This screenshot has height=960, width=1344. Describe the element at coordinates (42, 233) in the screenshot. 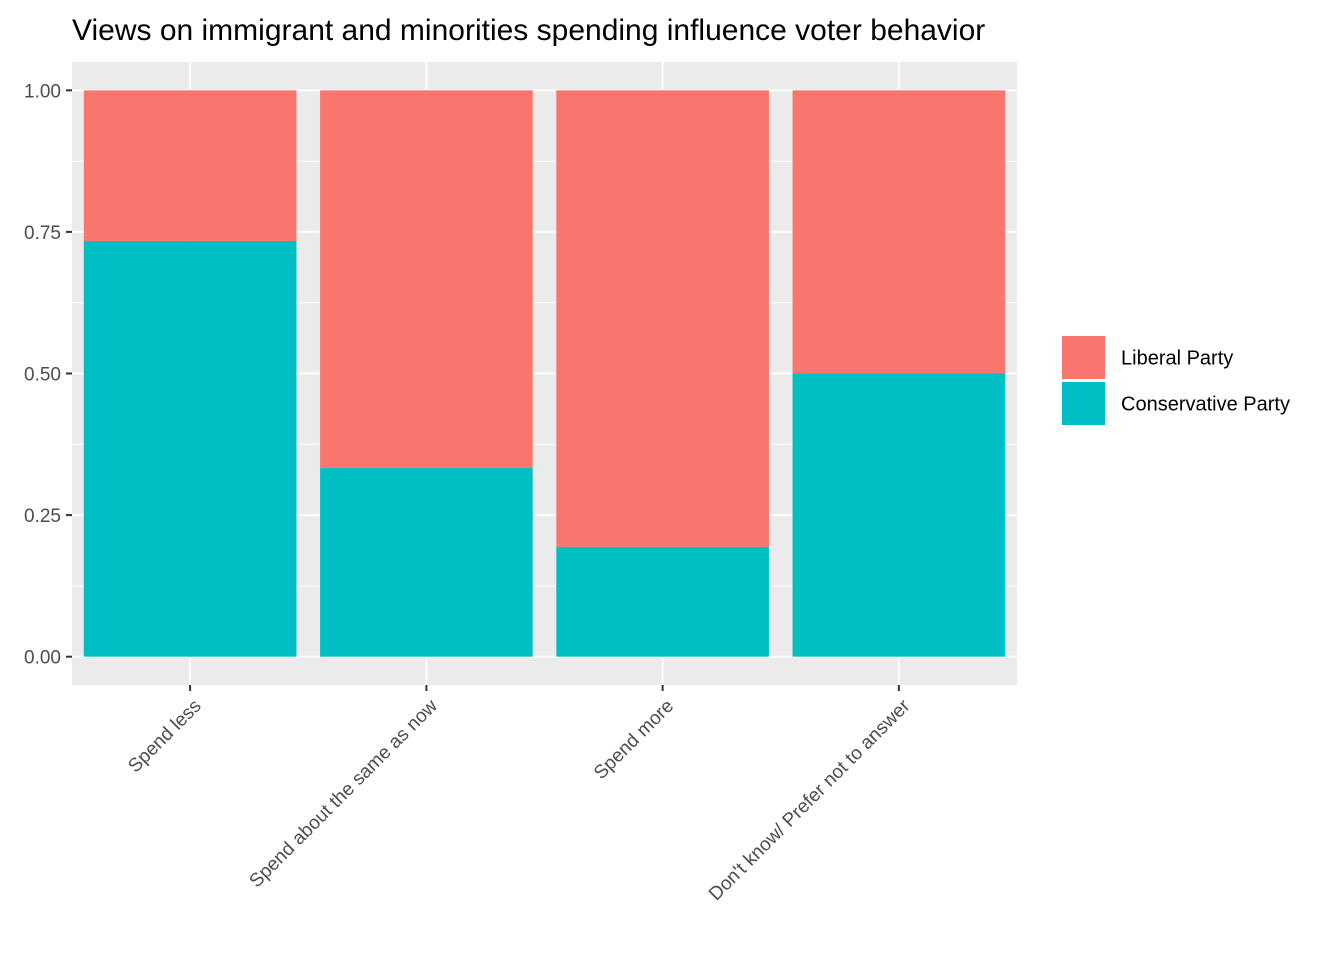

I see `y-tick-label: 0.75` at that location.